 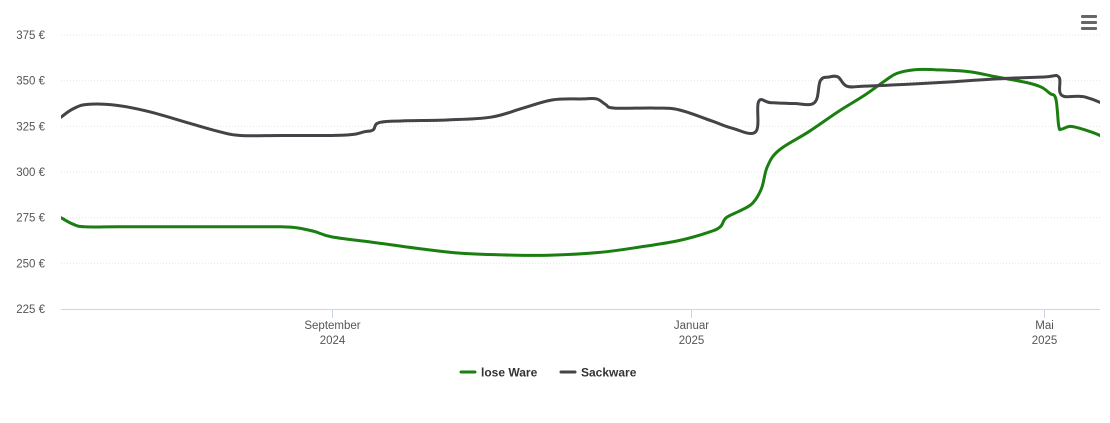 I want to click on legend: lose Ware Sackware, so click(x=548, y=373).